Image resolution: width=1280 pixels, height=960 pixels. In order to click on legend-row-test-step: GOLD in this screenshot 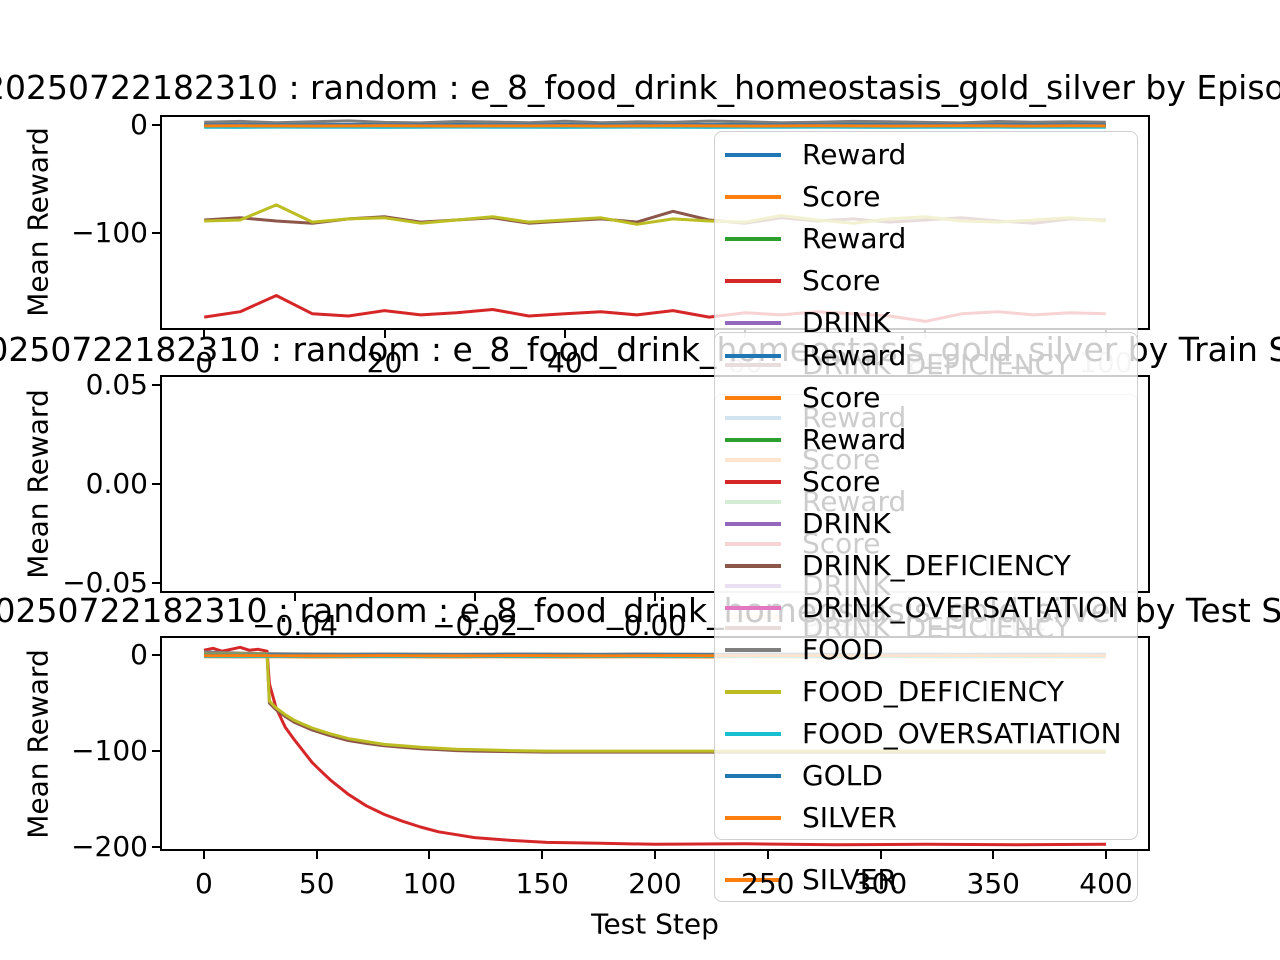, I will do `click(926, 776)`.